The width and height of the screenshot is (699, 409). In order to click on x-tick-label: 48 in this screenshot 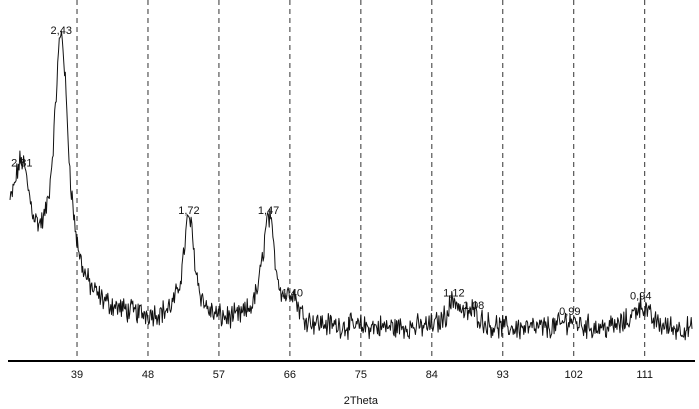, I will do `click(148, 375)`.